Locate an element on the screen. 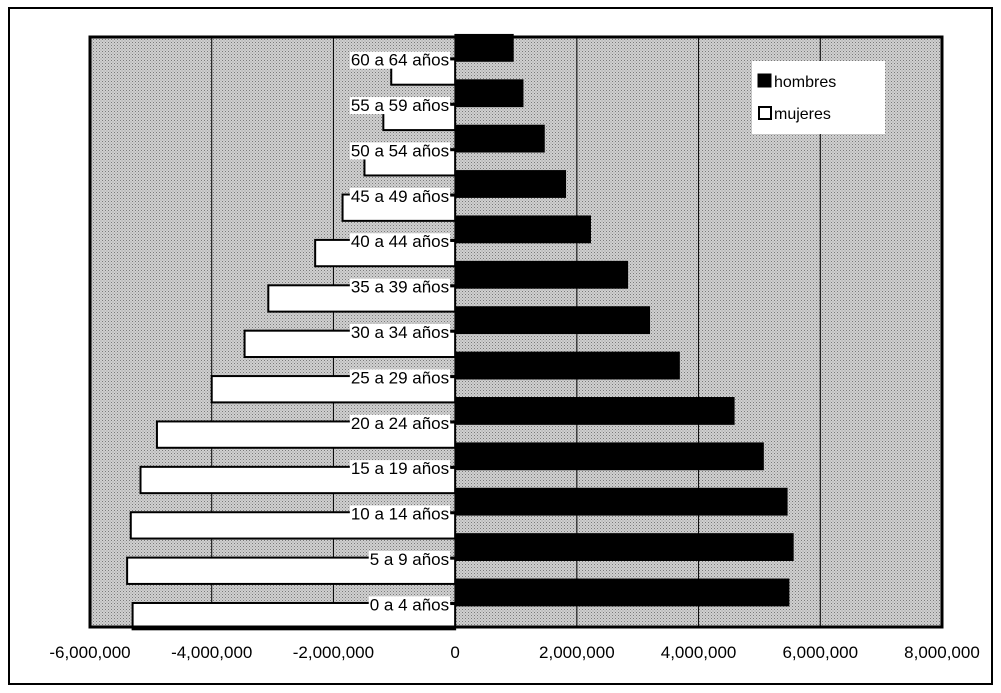 This screenshot has width=1001, height=693. category-label: 25 a 29 años is located at coordinates (400, 377).